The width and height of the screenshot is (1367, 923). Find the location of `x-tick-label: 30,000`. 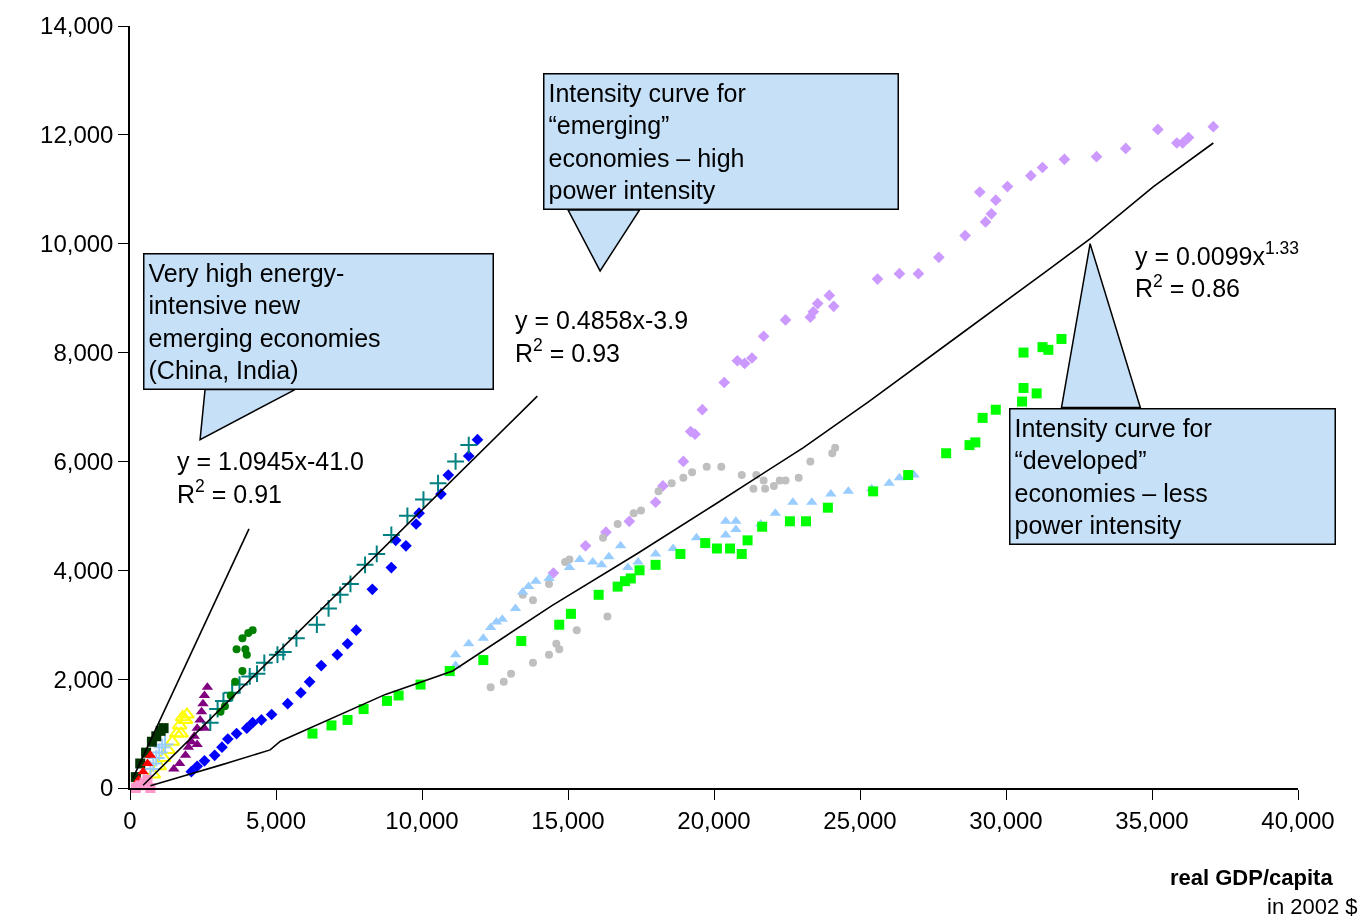

x-tick-label: 30,000 is located at coordinates (1006, 820).